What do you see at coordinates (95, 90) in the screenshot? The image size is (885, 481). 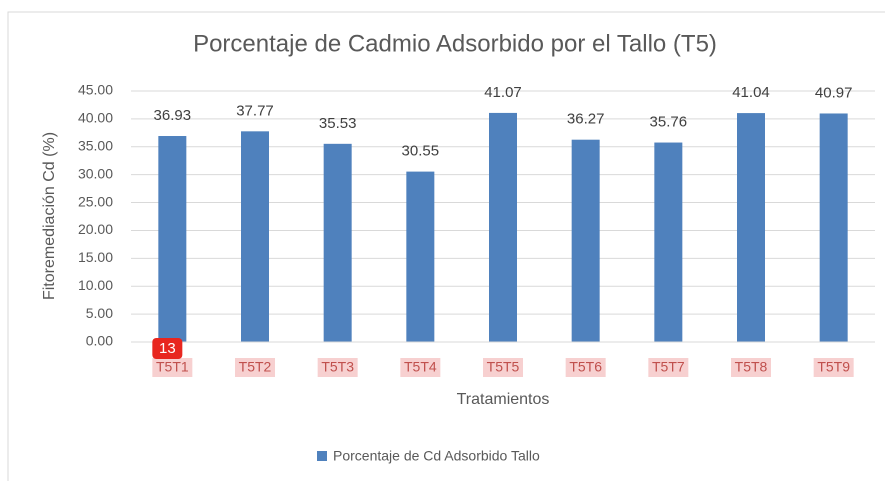 I see `y-tick-label: 45.00` at bounding box center [95, 90].